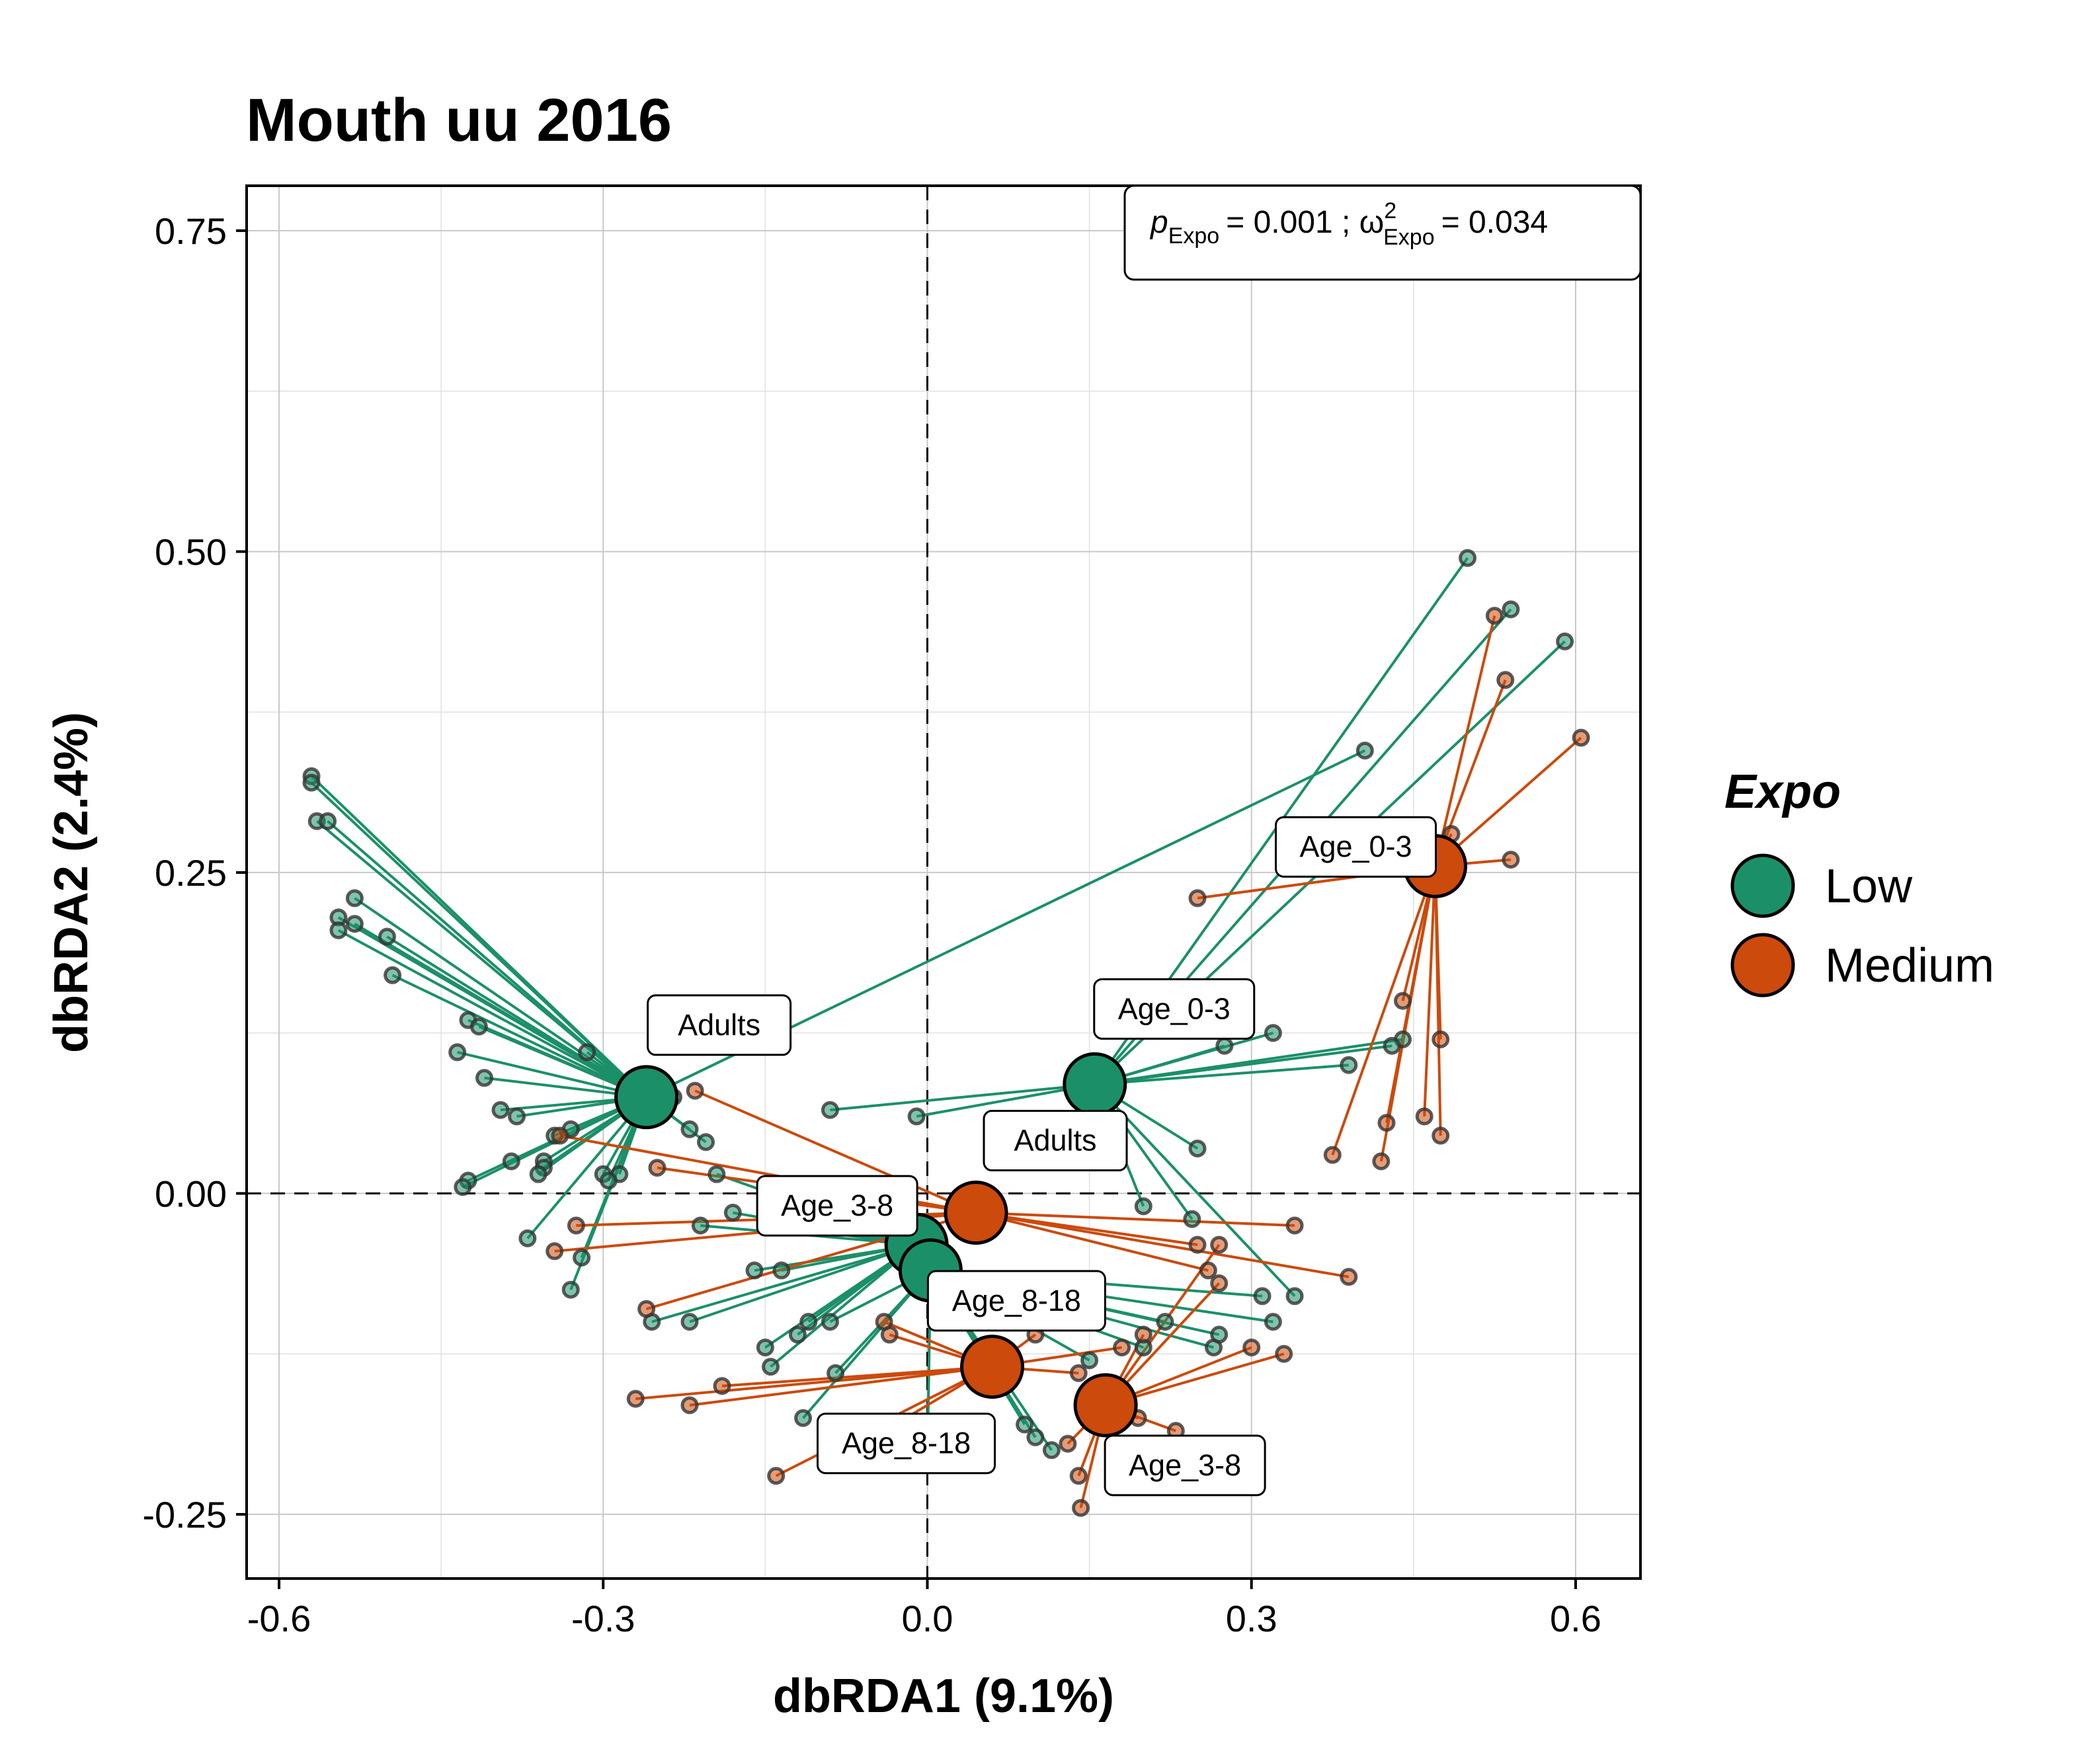 This screenshot has height=1757, width=2100. I want to click on legend-key-low, so click(1762, 885).